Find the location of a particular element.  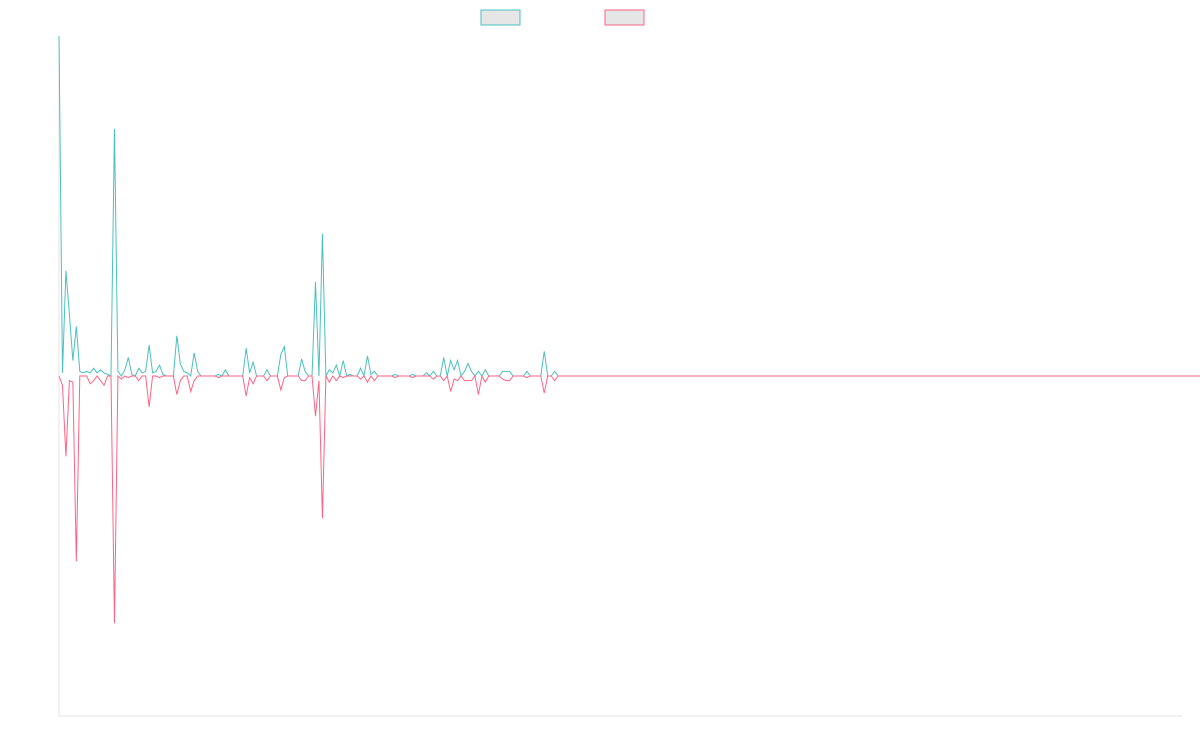

legend is located at coordinates (562, 17).